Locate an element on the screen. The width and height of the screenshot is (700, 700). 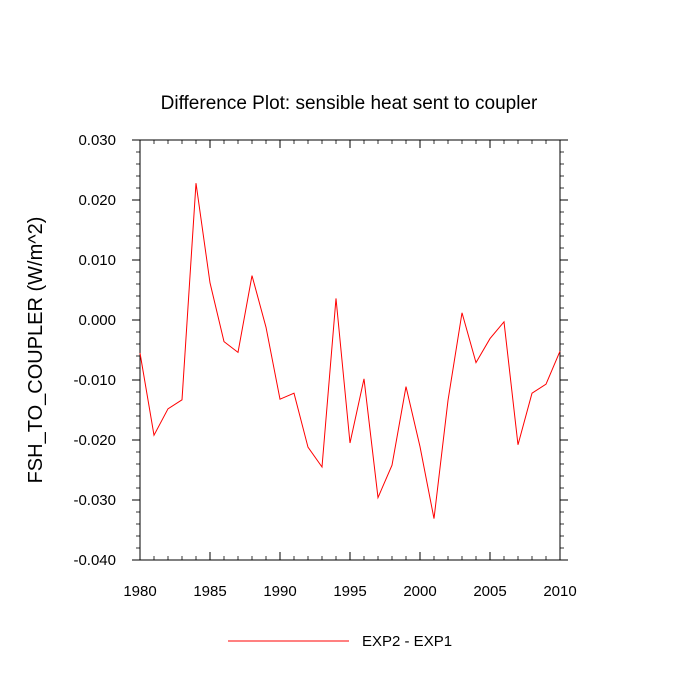
y-tick-label: 0.030 is located at coordinates (97, 140).